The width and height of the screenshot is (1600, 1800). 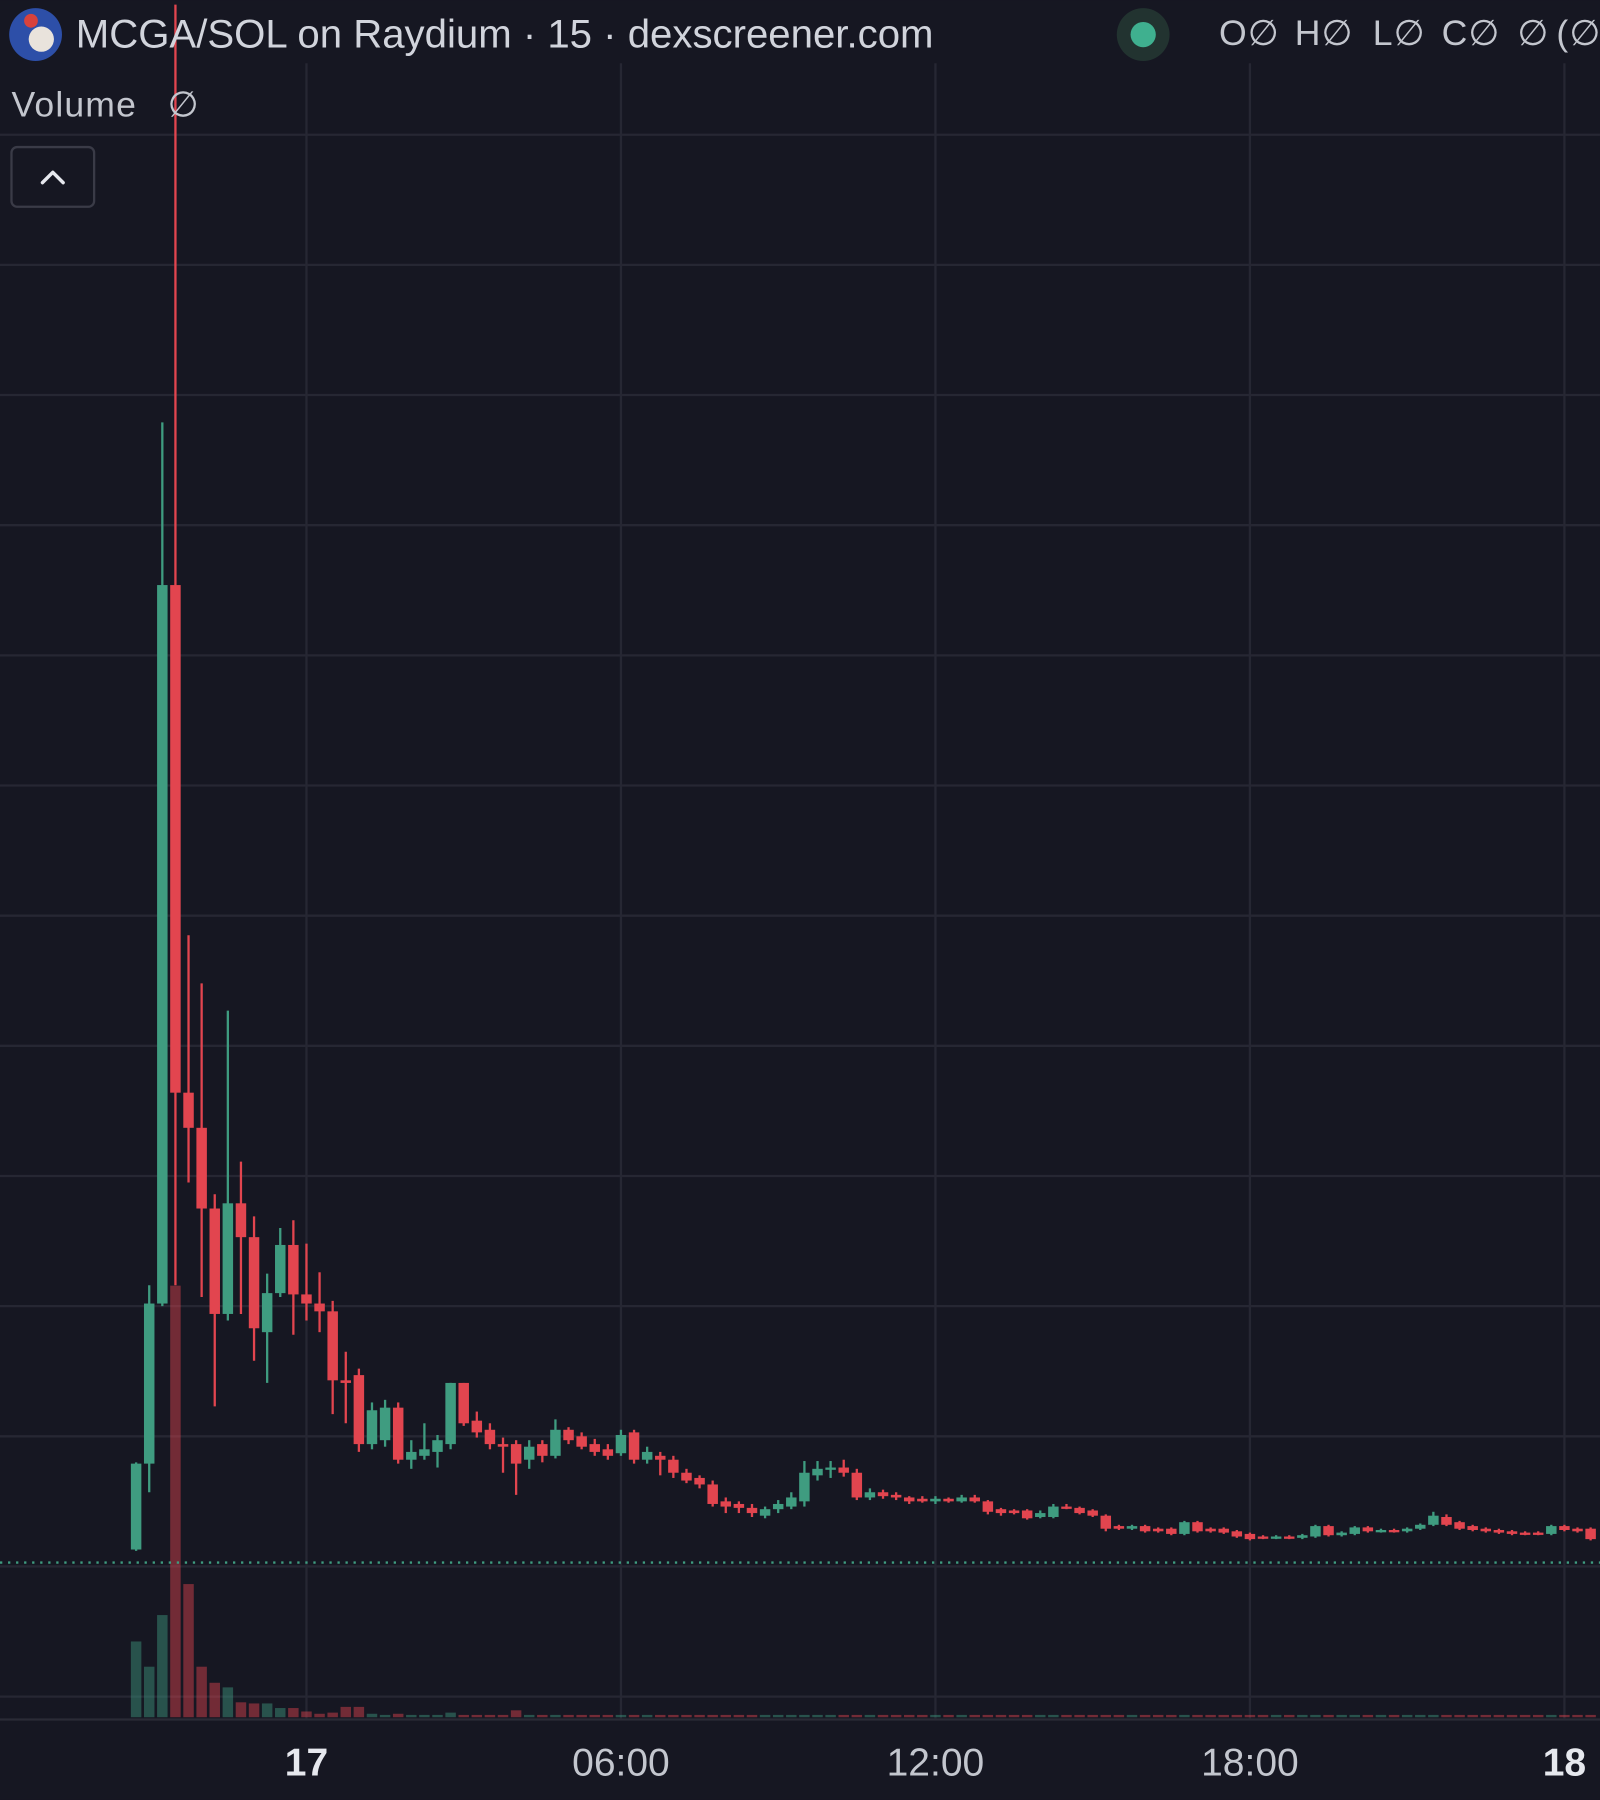 I want to click on collapse-button-frame, so click(x=53, y=176).